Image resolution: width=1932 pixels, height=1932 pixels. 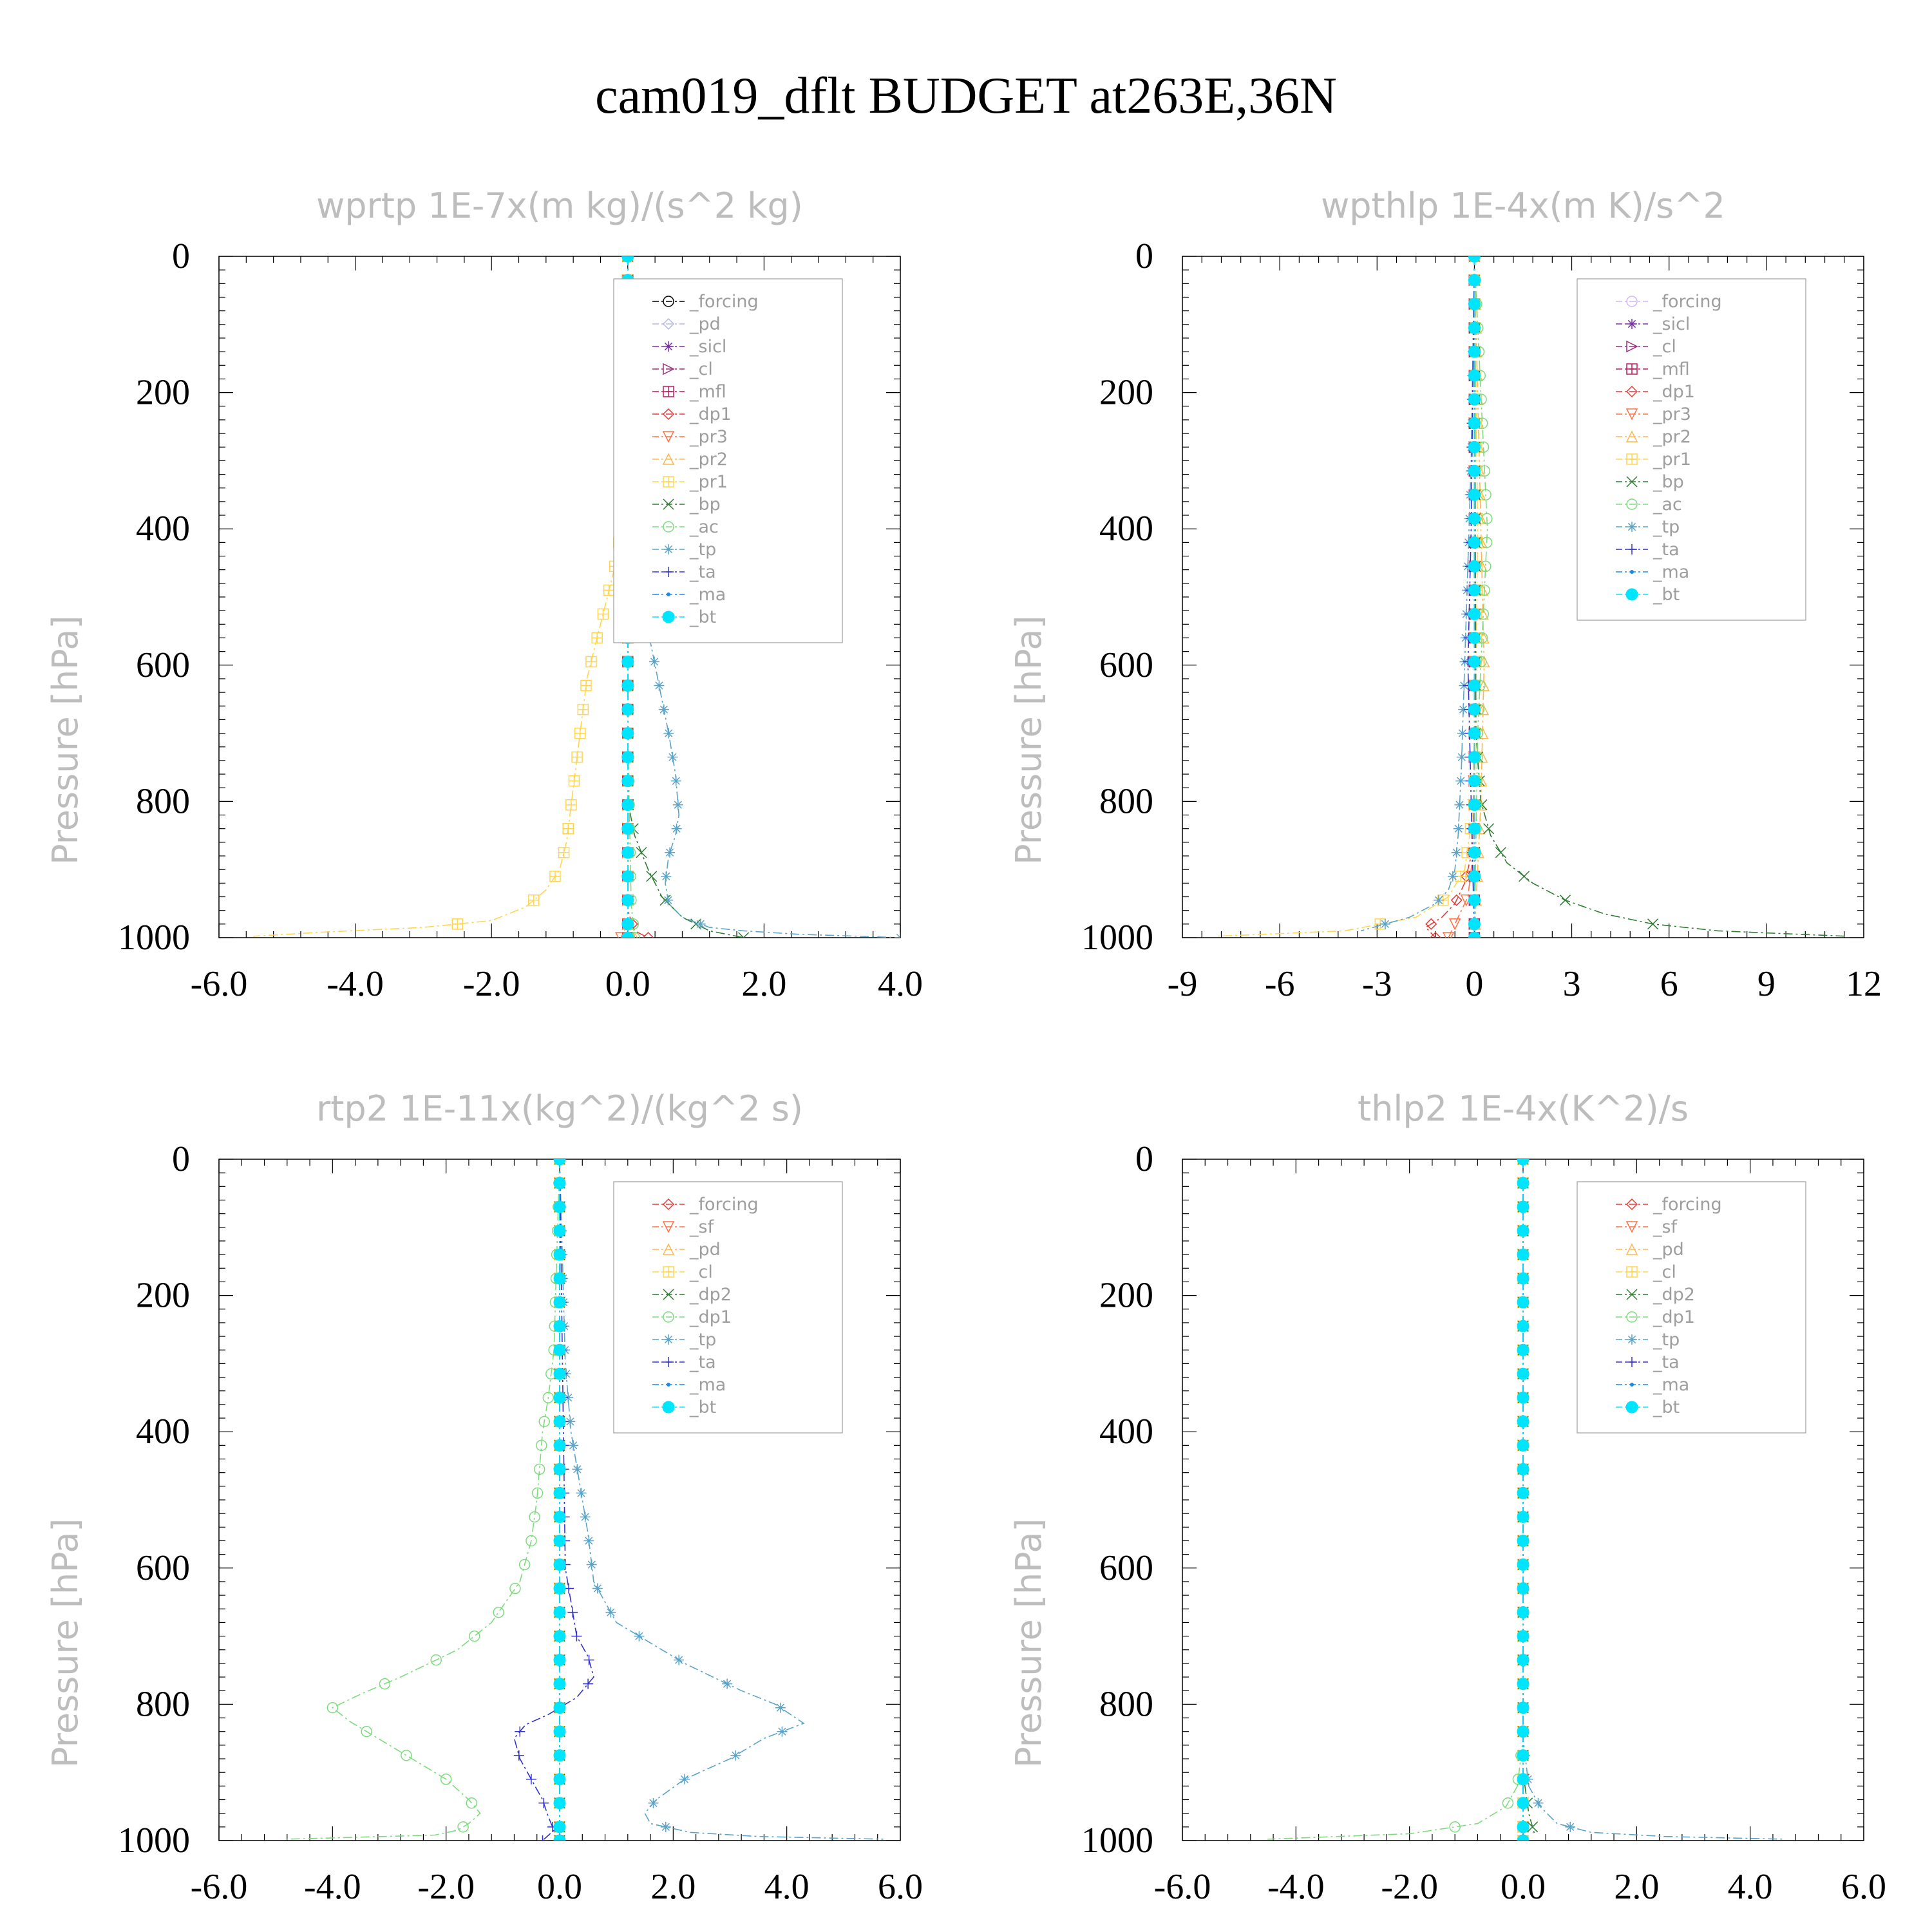 I want to click on legend-item: _bt, so click(x=1648, y=595).